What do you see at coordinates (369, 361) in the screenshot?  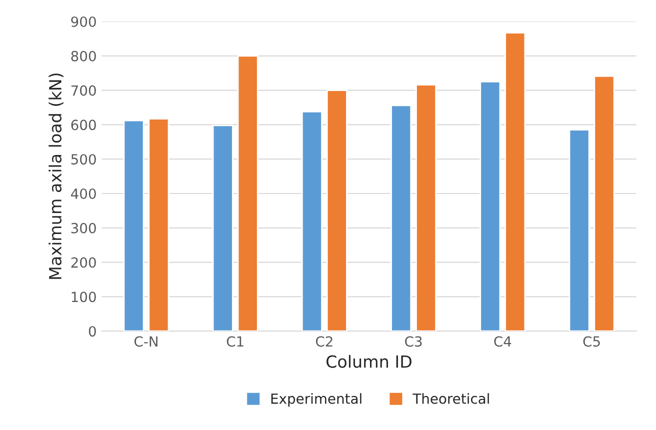 I see `x-axis-title: Column ID` at bounding box center [369, 361].